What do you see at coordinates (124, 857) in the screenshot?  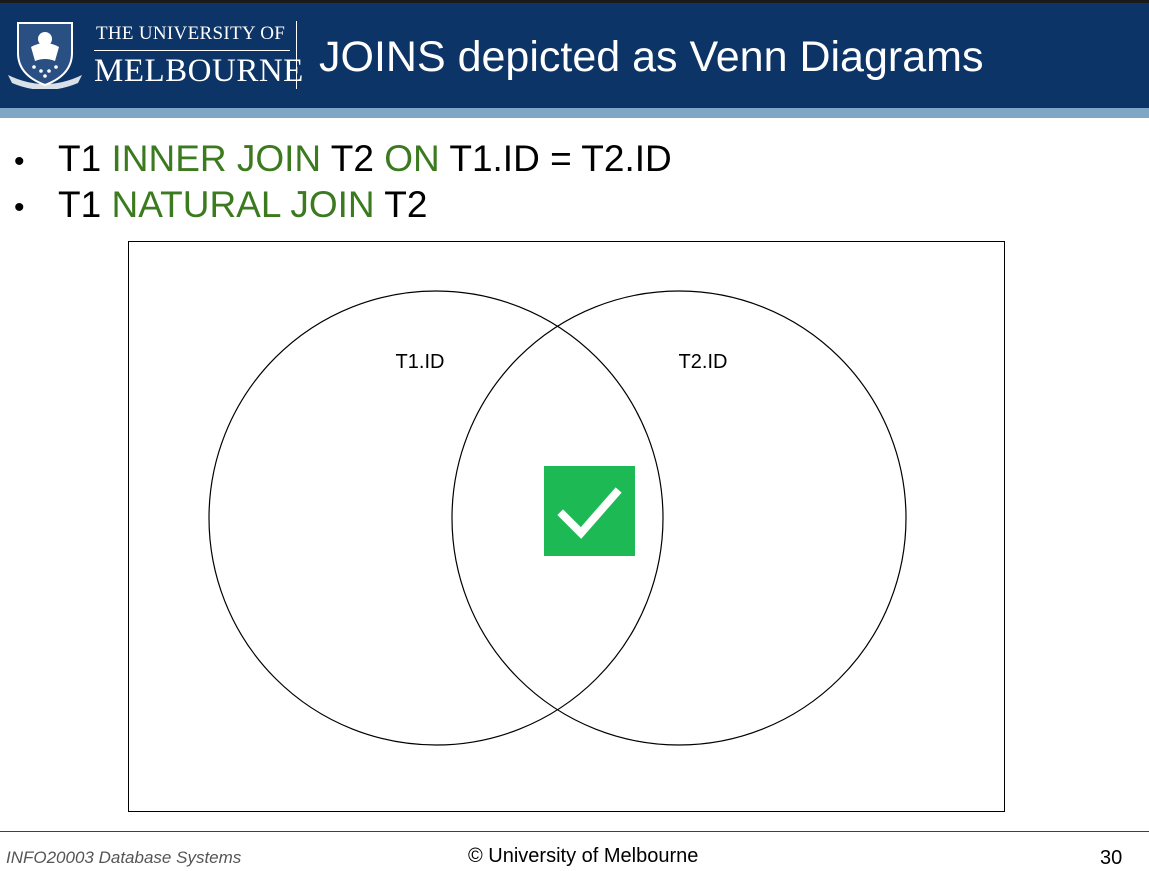 I see `footer-course-name: INFO20003 Database Systems` at bounding box center [124, 857].